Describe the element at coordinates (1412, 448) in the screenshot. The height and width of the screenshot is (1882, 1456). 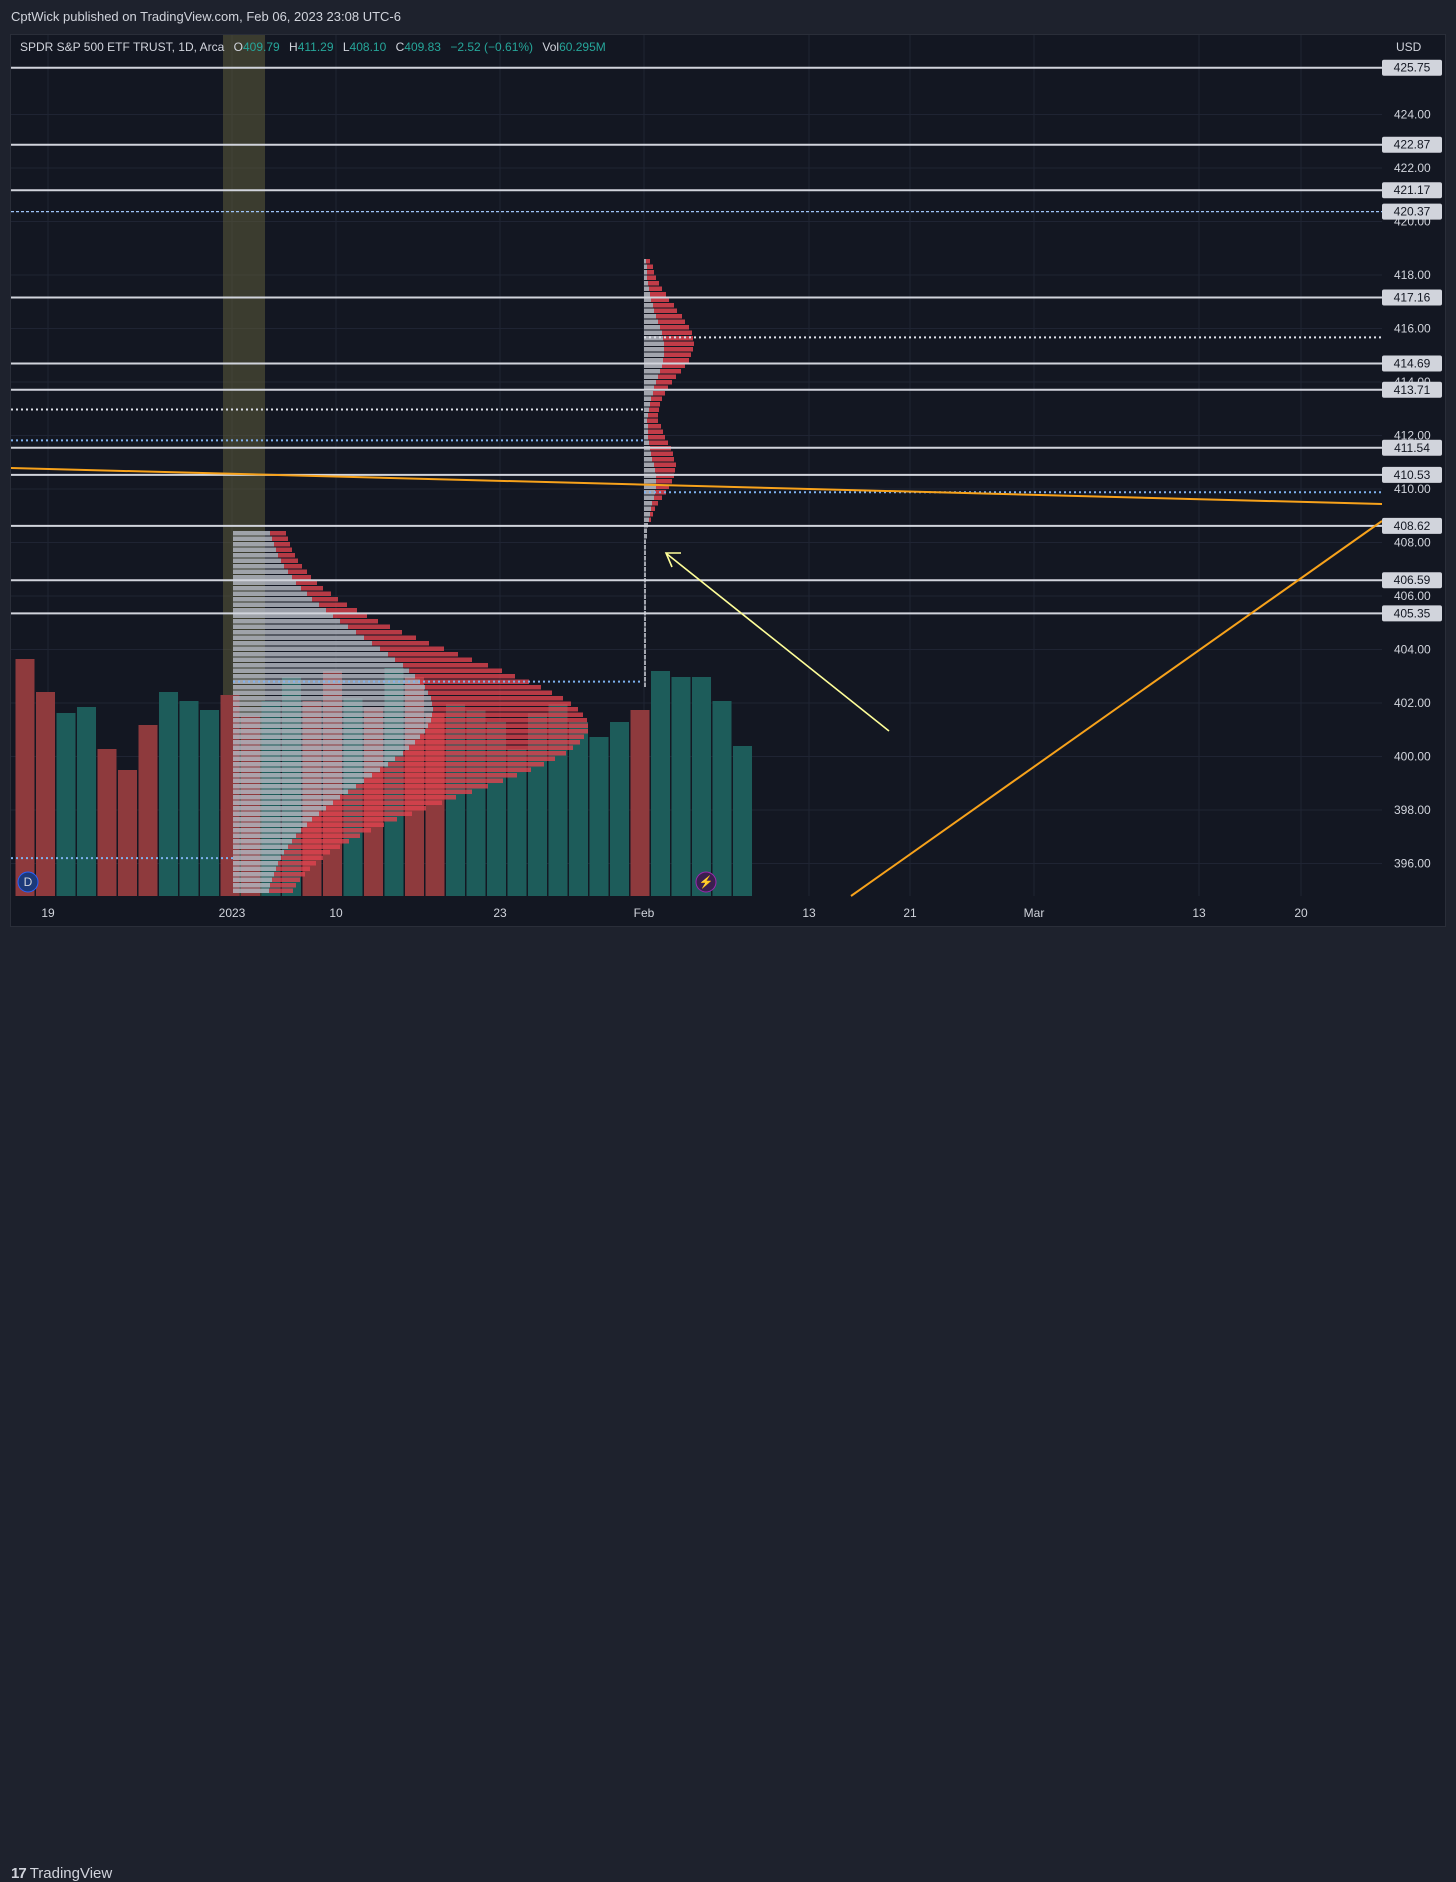
I see `price-label-text: 411.54` at that location.